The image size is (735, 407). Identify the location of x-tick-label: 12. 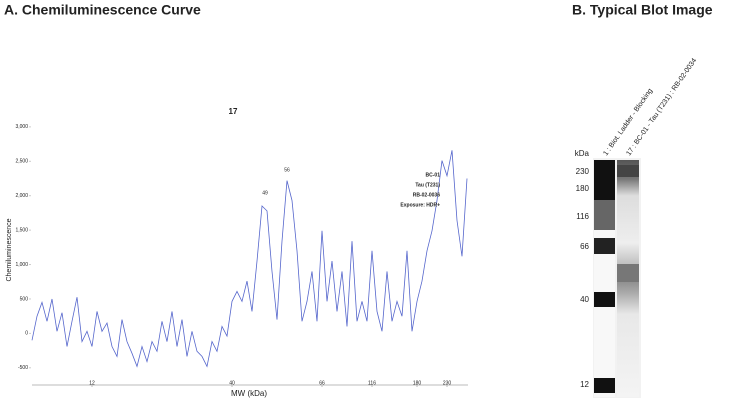
(92, 383).